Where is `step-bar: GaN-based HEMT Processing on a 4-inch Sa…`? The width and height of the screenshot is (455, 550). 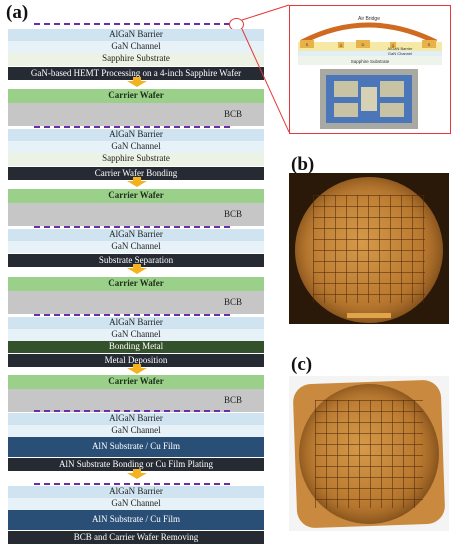
step-bar: GaN-based HEMT Processing on a 4-inch Sa… is located at coordinates (136, 73).